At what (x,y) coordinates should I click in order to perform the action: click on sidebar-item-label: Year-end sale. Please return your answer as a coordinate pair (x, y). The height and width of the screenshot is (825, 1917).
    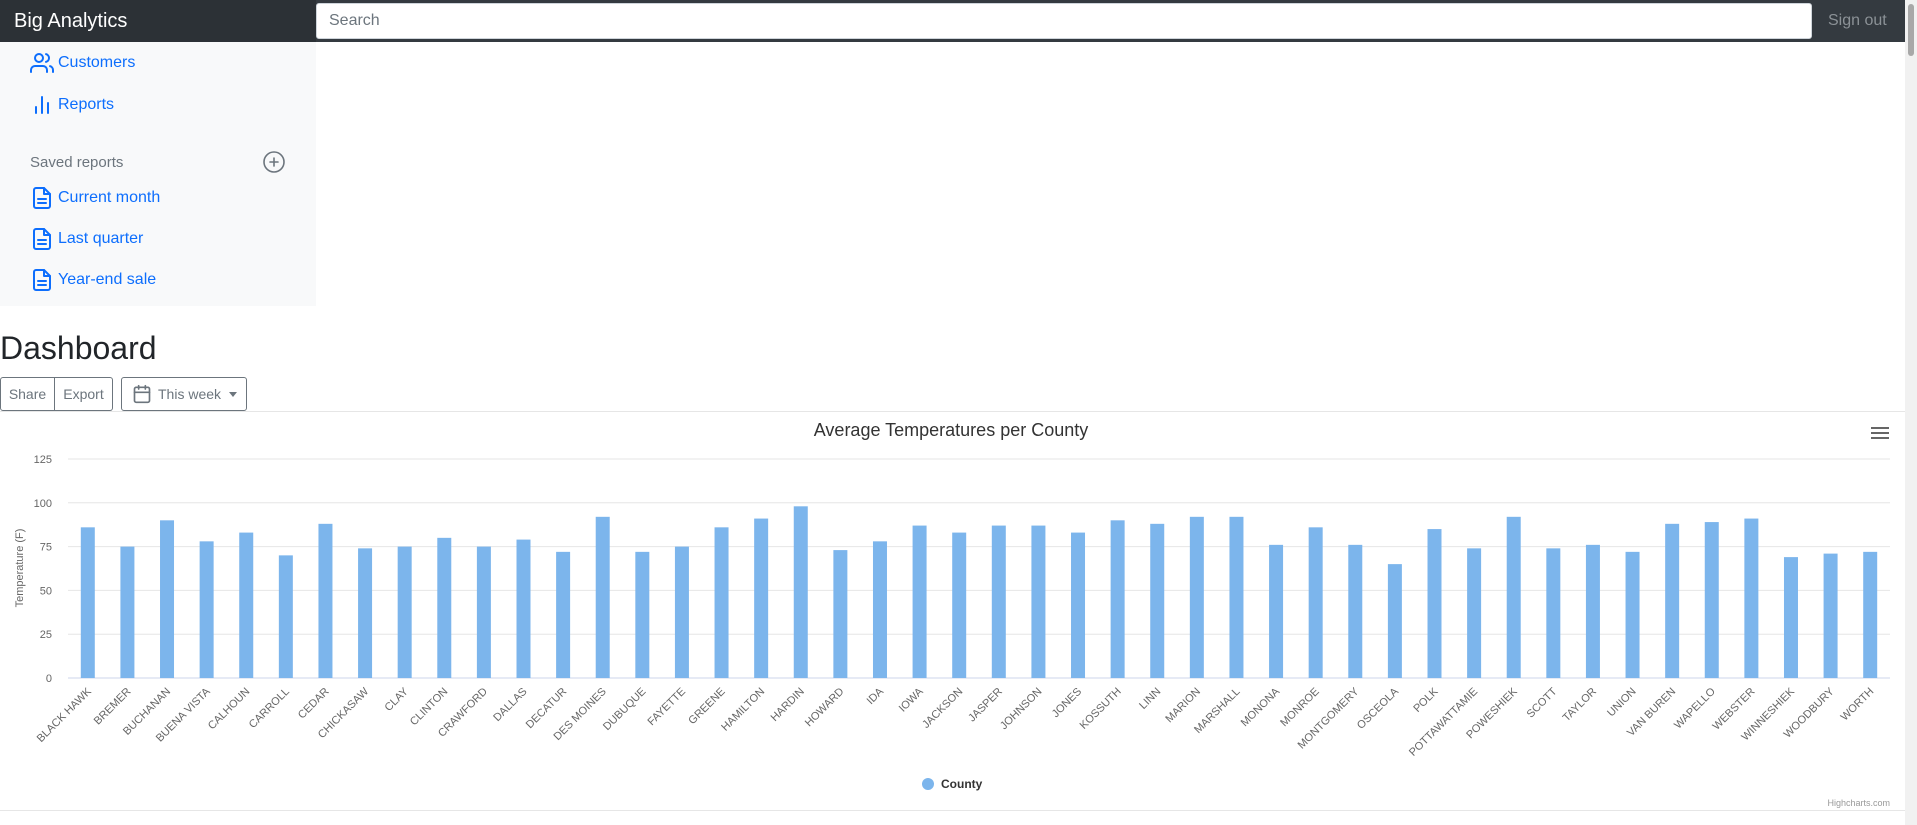
    Looking at the image, I should click on (107, 279).